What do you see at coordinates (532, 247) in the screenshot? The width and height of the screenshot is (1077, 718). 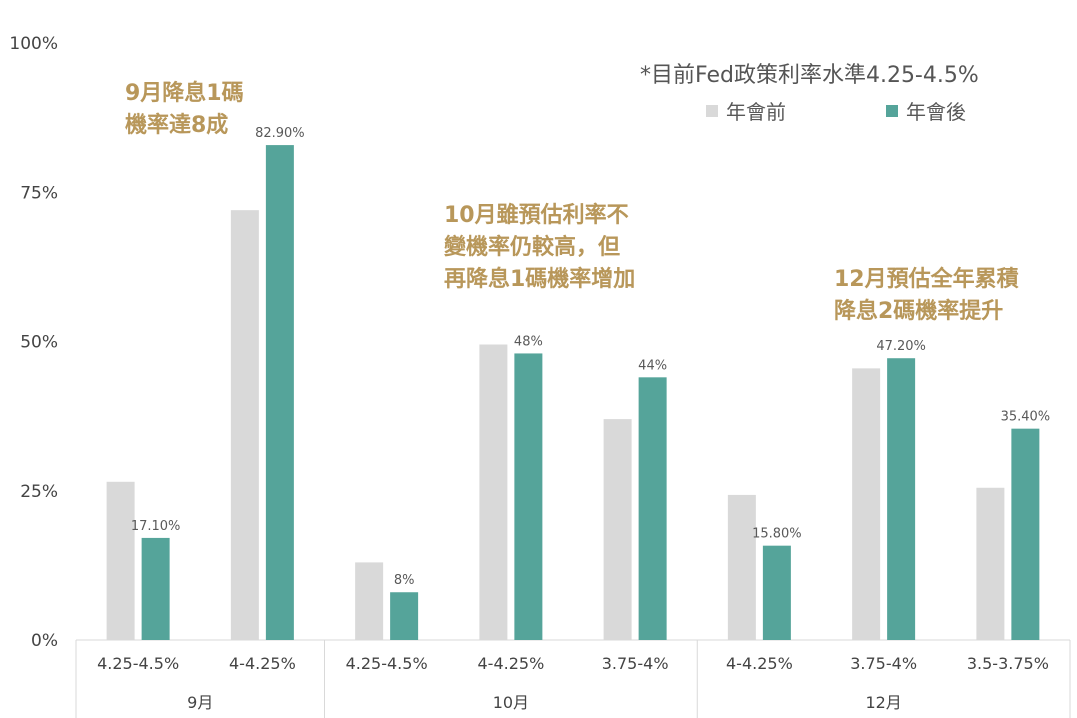 I see `annotation-line: 變機率仍較高，但` at bounding box center [532, 247].